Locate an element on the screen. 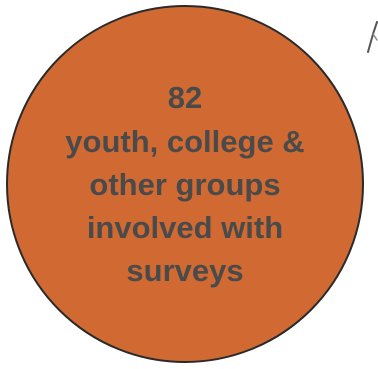 Image resolution: width=378 pixels, height=369 pixels. stroke-fragment-icon is located at coordinates (372, 37).